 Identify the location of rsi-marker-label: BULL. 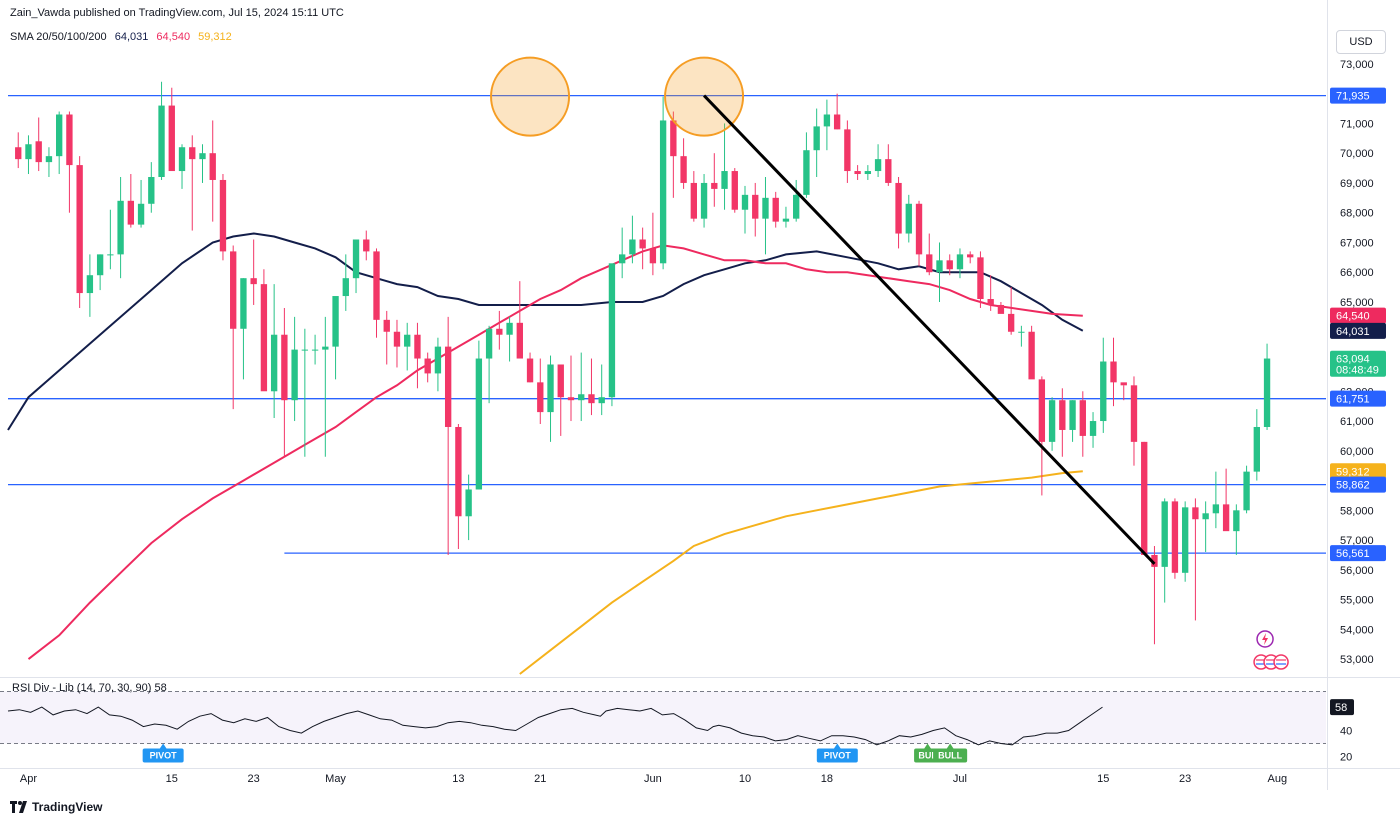
(950, 756).